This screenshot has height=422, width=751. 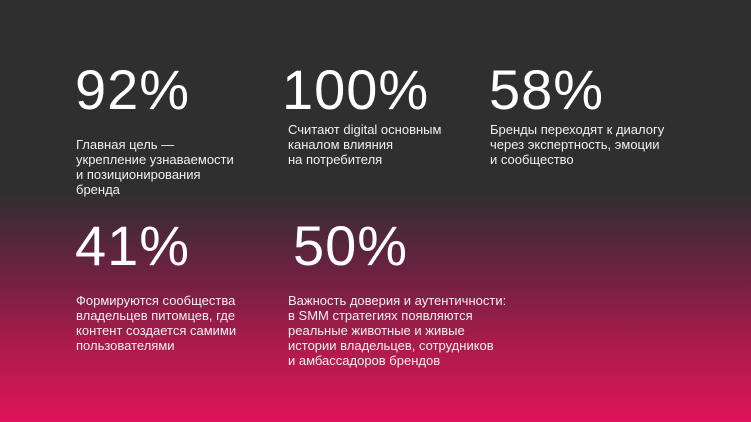 What do you see at coordinates (356, 89) in the screenshot?
I see `stat-value: 100%` at bounding box center [356, 89].